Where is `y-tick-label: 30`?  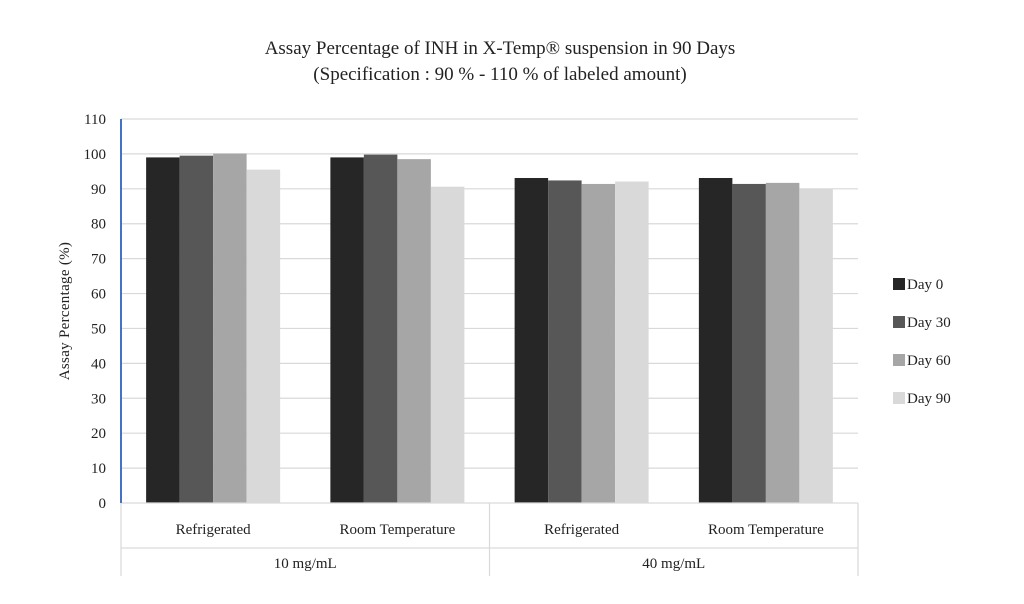 y-tick-label: 30 is located at coordinates (98, 399).